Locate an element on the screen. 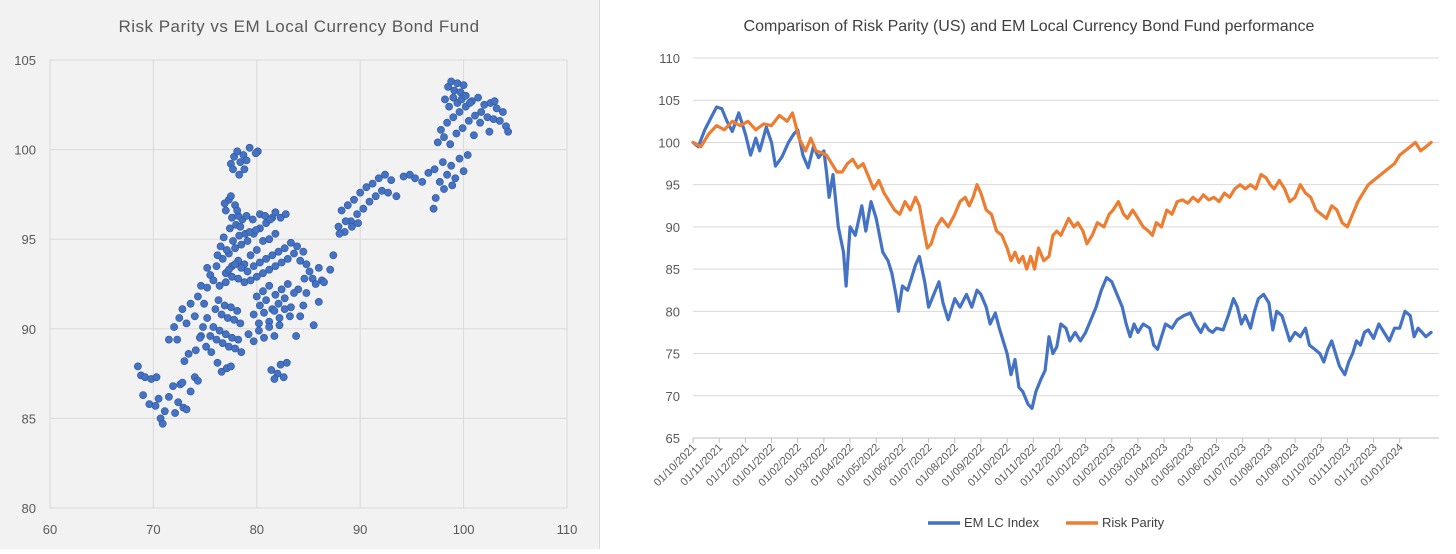 The image size is (1456, 554). x-tick-label: 60 is located at coordinates (50, 529).